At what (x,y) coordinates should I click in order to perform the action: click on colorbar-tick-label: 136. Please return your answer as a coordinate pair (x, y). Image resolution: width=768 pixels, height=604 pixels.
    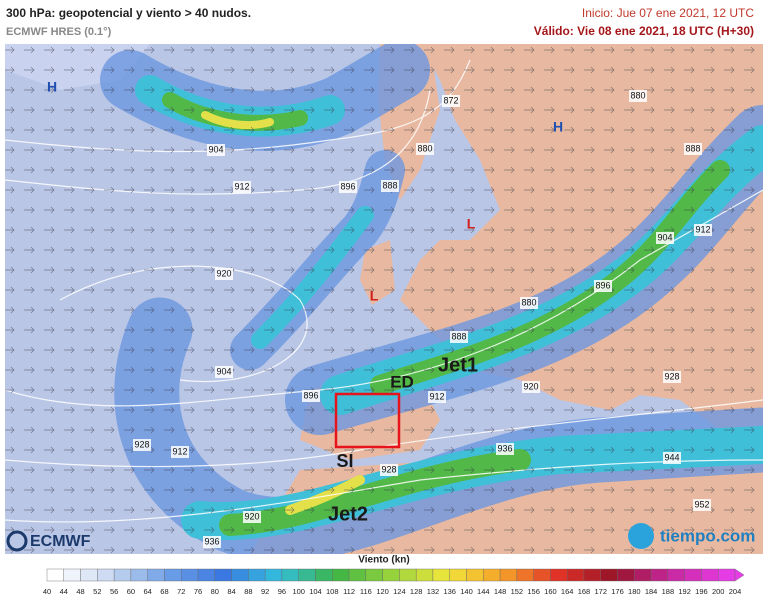
    Looking at the image, I should click on (449, 591).